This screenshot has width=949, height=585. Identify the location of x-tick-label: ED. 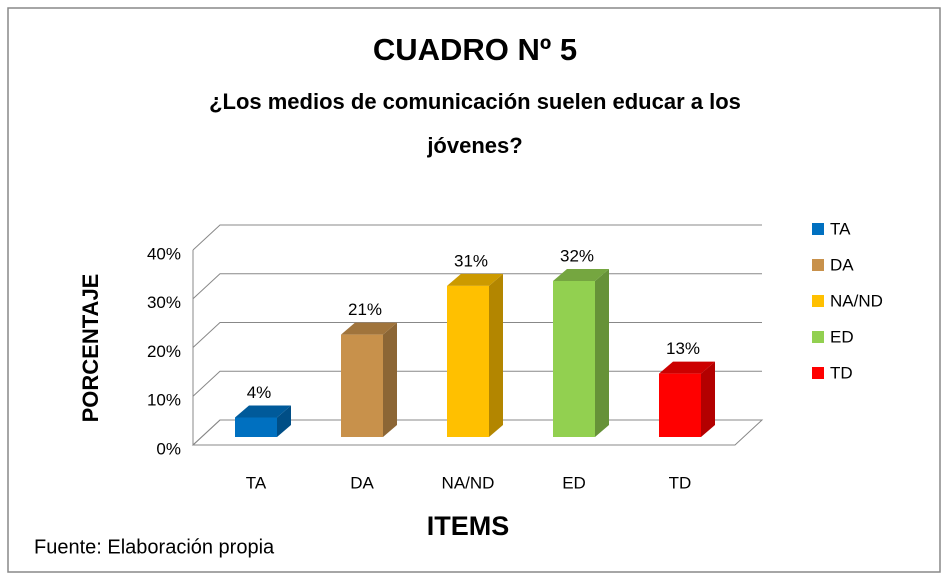
(574, 482).